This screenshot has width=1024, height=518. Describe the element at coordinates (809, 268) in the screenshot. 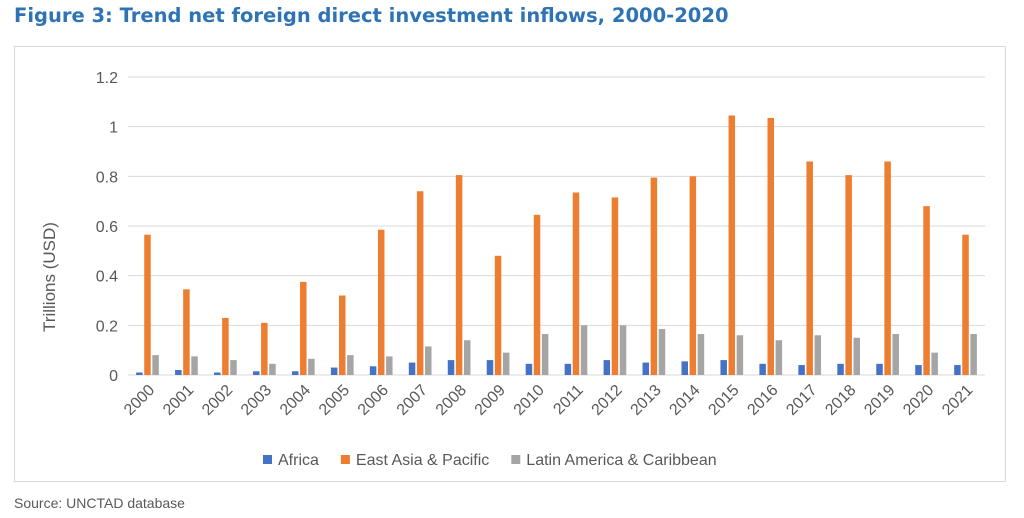

I see `bar-east-asia-pacific-2017` at that location.